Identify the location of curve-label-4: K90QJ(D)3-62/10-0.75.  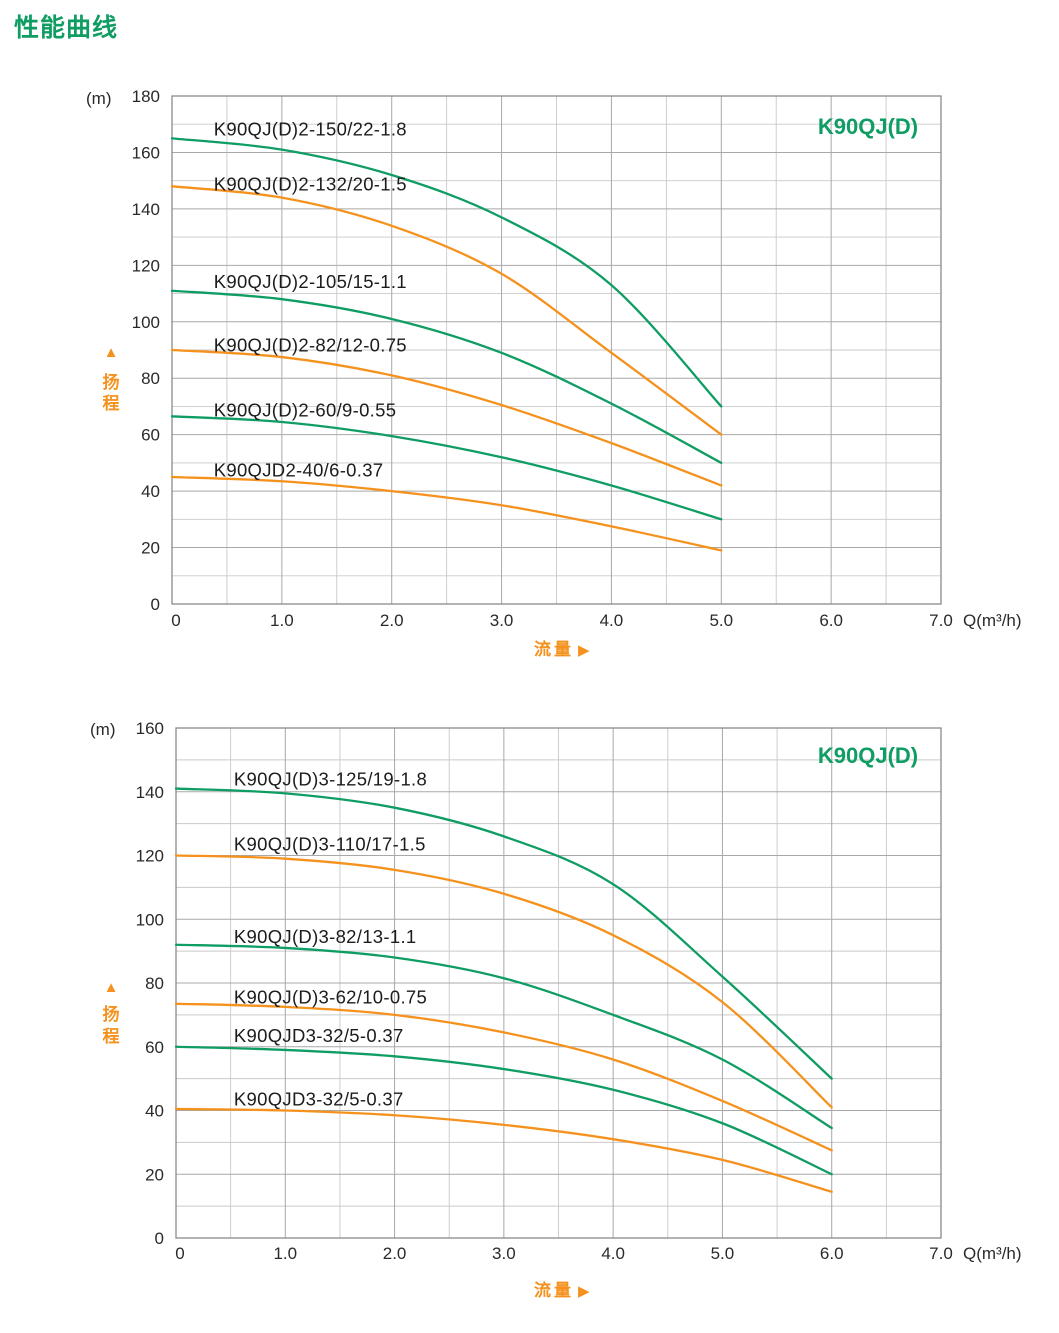
(330, 997).